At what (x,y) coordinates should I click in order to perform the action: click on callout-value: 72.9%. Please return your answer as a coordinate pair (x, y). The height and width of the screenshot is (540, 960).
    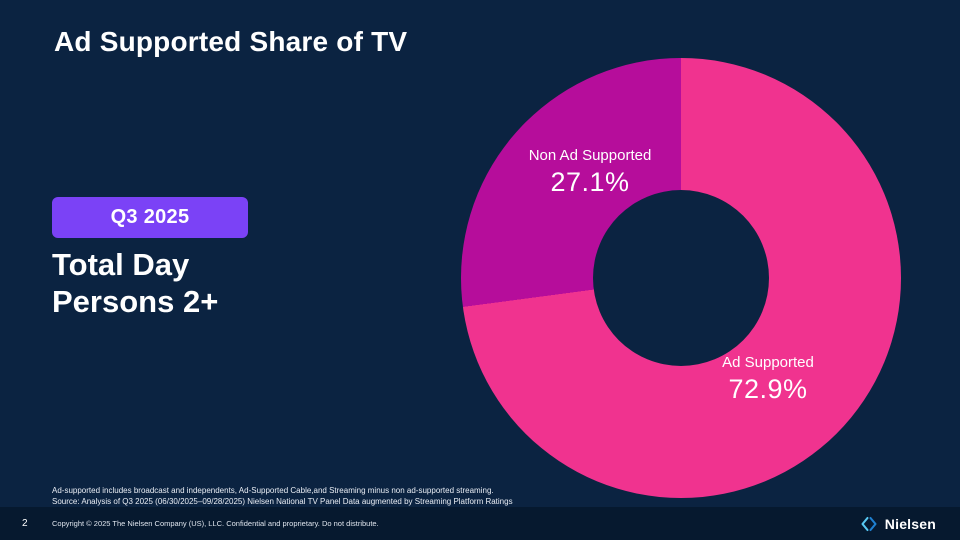
    Looking at the image, I should click on (768, 388).